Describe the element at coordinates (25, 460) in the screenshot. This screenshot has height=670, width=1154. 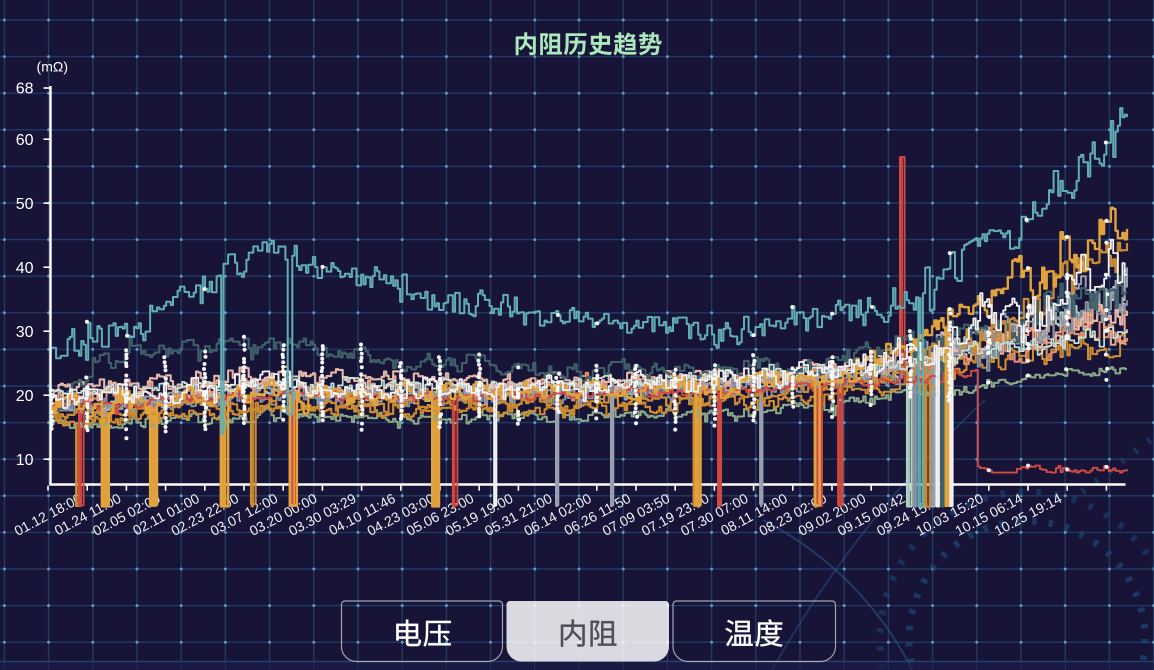
I see `svg-text: 10` at that location.